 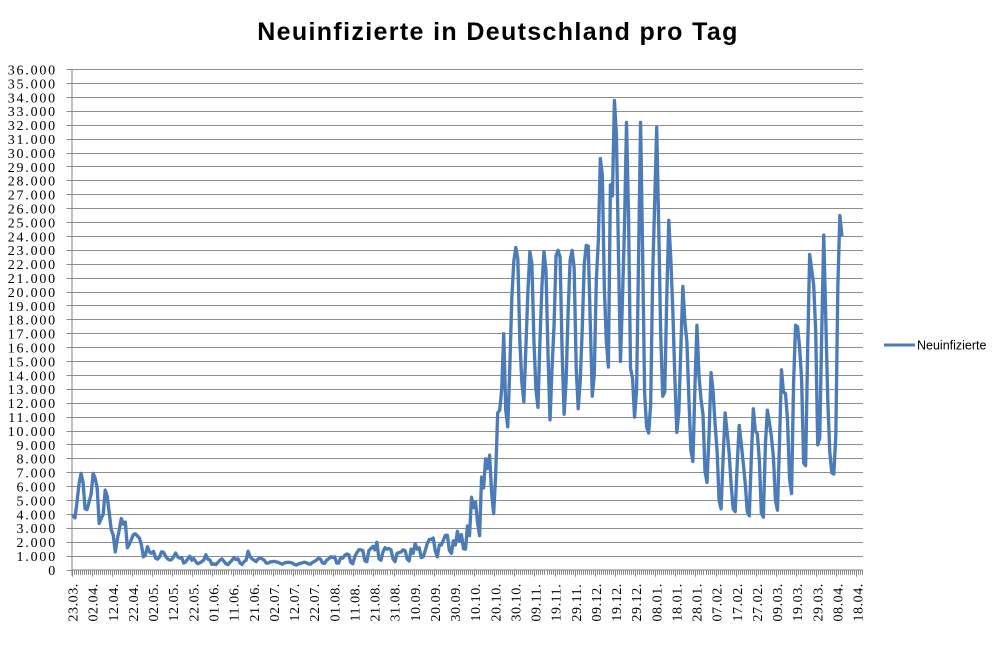 What do you see at coordinates (94, 602) in the screenshot?
I see `svg-text: 02.04.` at bounding box center [94, 602].